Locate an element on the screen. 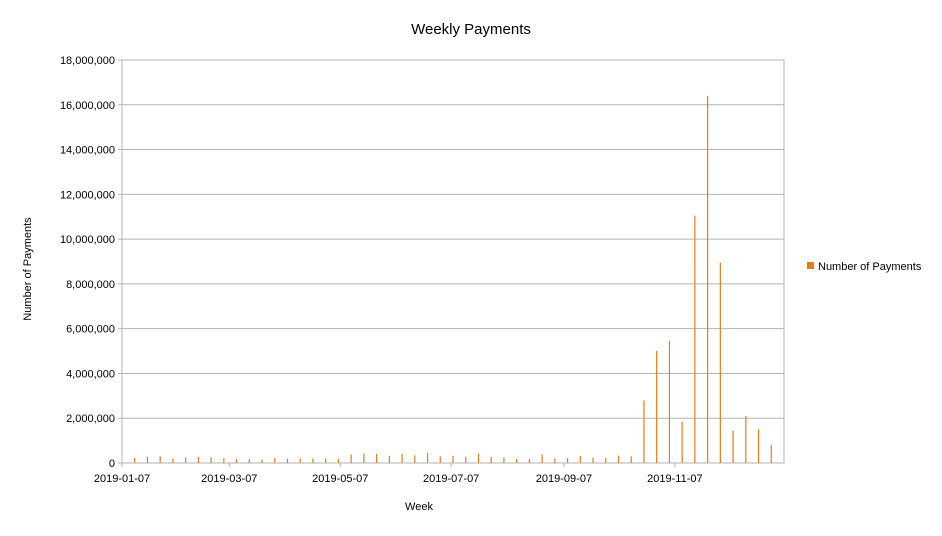 This screenshot has width=942, height=536. x-tick-label: 2019-09-07 is located at coordinates (564, 479).